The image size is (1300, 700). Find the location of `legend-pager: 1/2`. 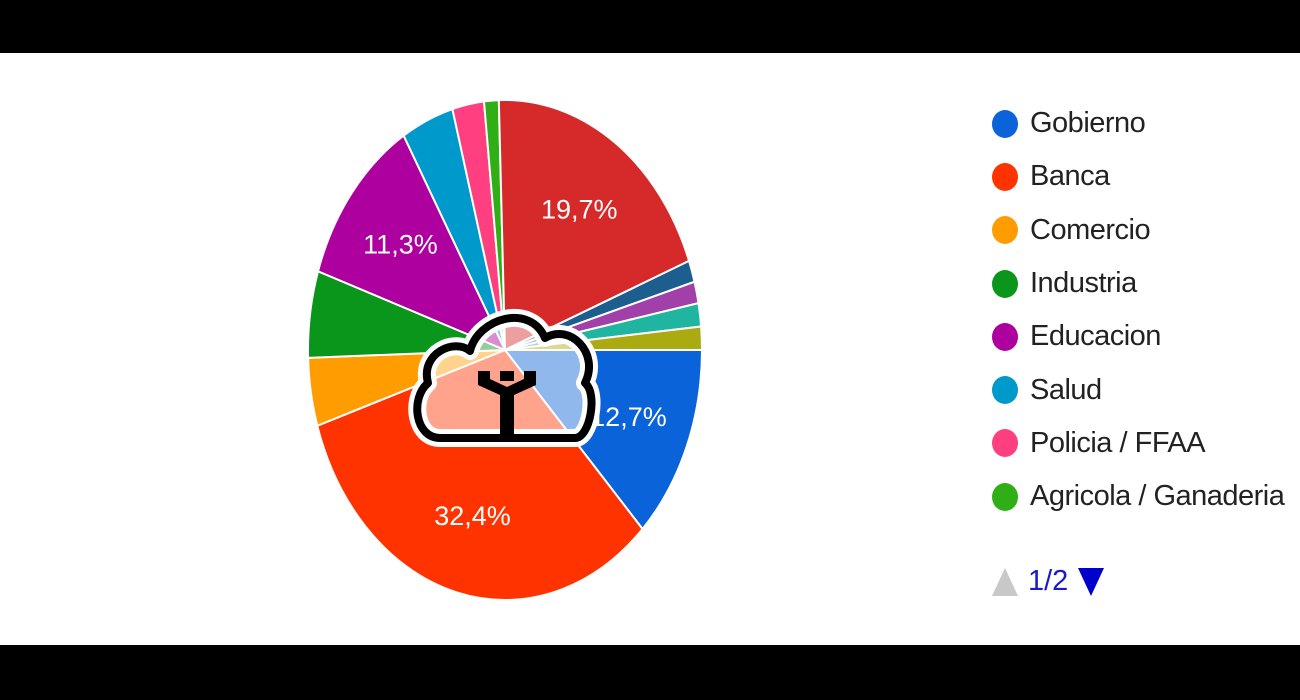

legend-pager: 1/2 is located at coordinates (1048, 581).